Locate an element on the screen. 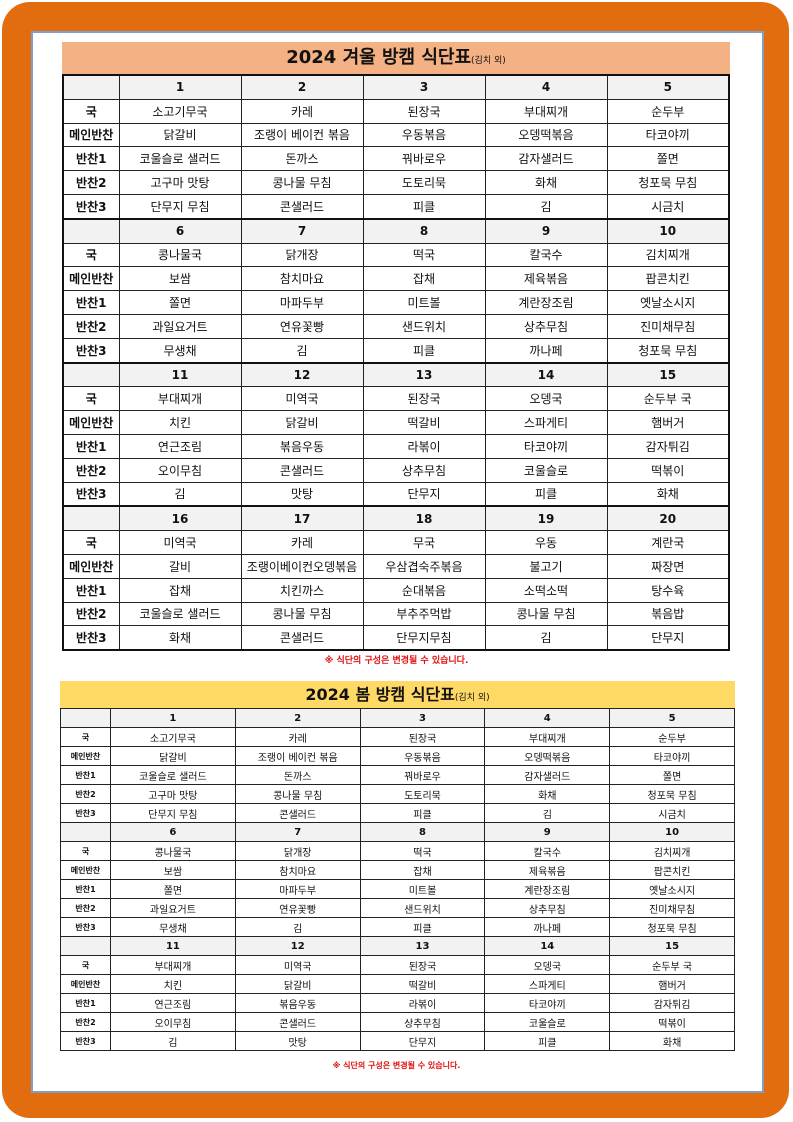  menu-cell: 계란장조림 is located at coordinates (546, 302).